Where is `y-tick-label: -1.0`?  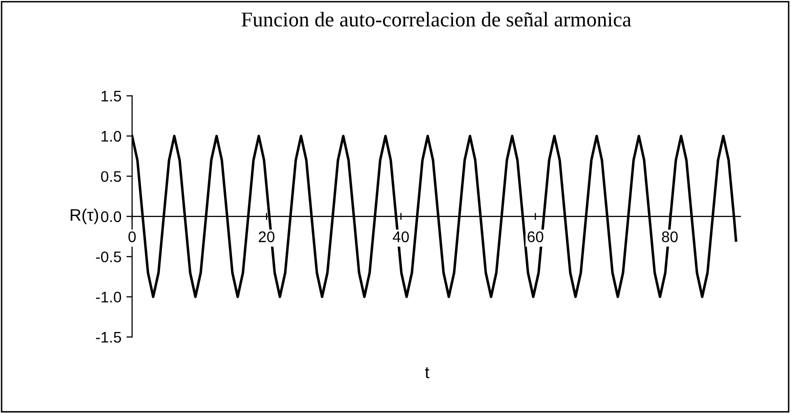 y-tick-label: -1.0 is located at coordinates (109, 297).